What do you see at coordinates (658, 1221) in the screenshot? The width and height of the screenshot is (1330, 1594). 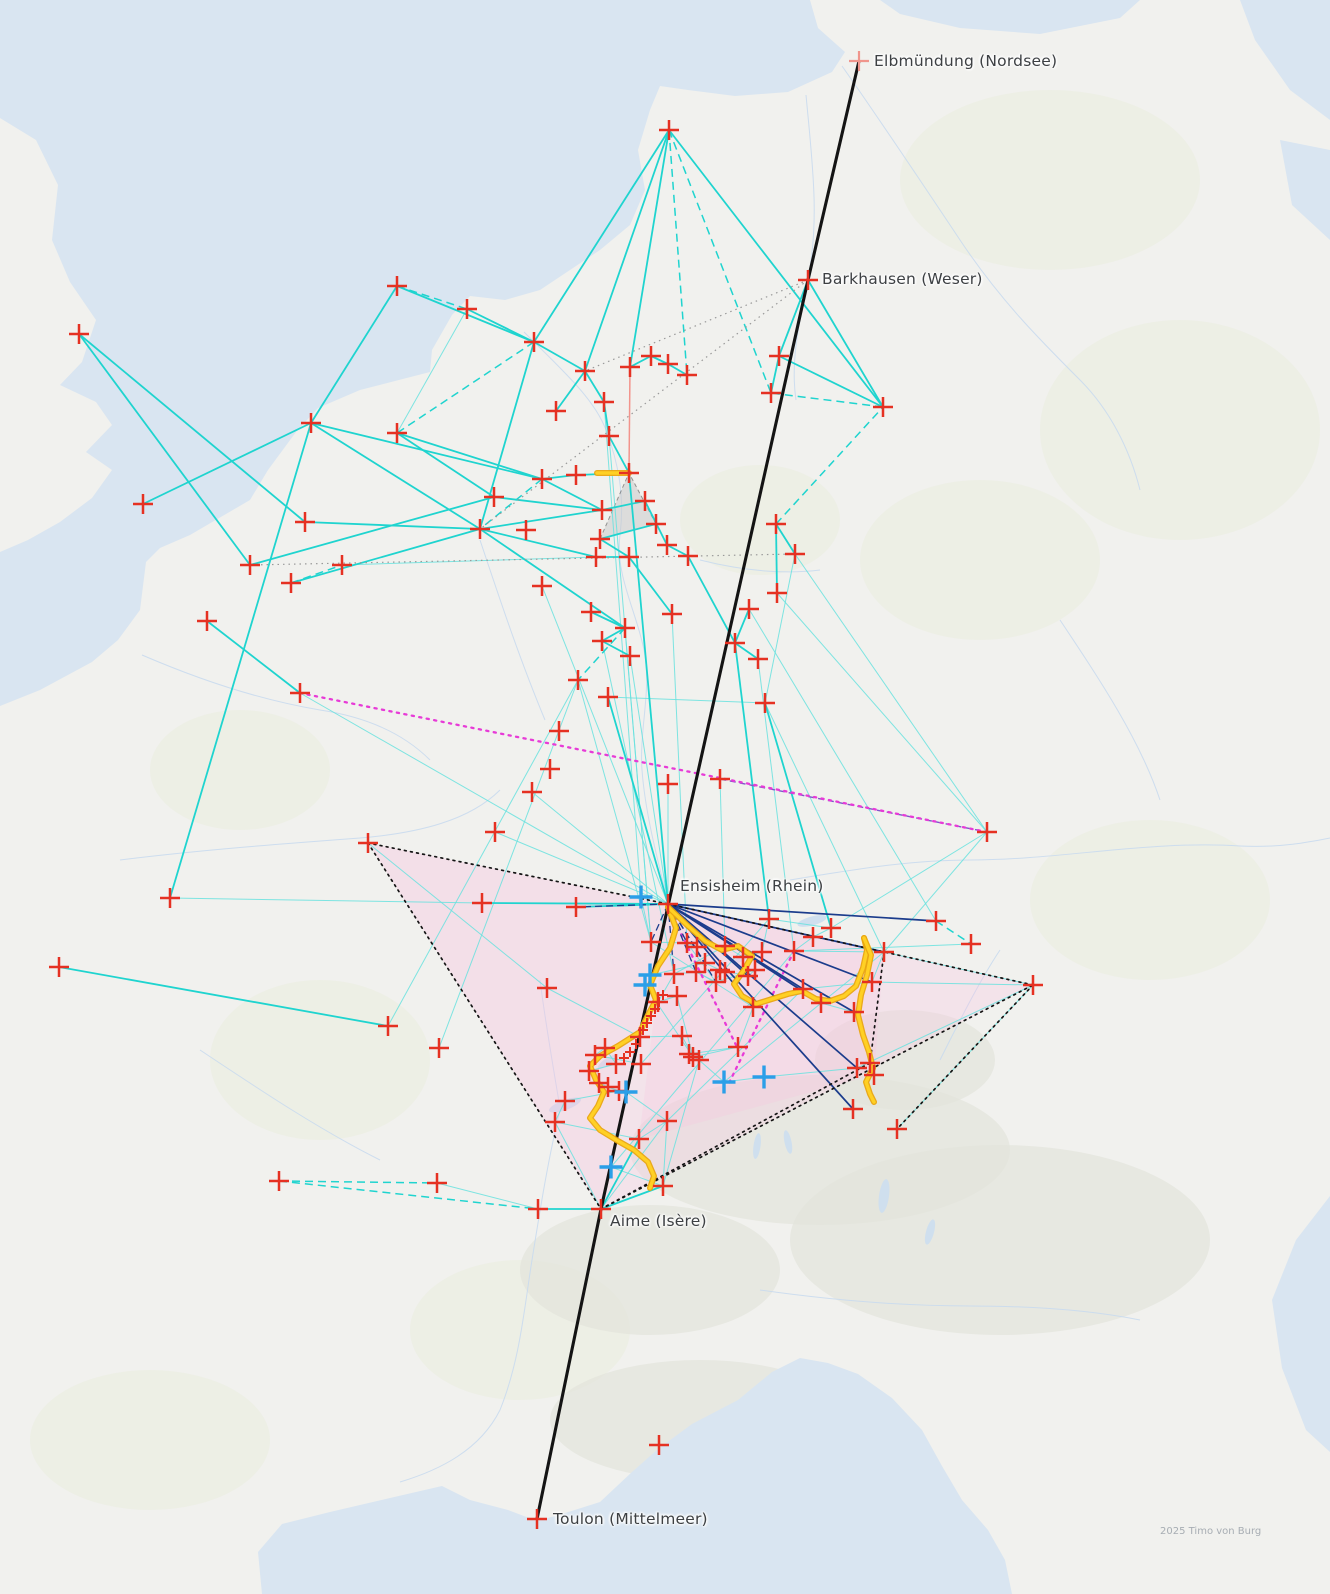 I see `label-aime-isere: Aime (Isère)` at bounding box center [658, 1221].